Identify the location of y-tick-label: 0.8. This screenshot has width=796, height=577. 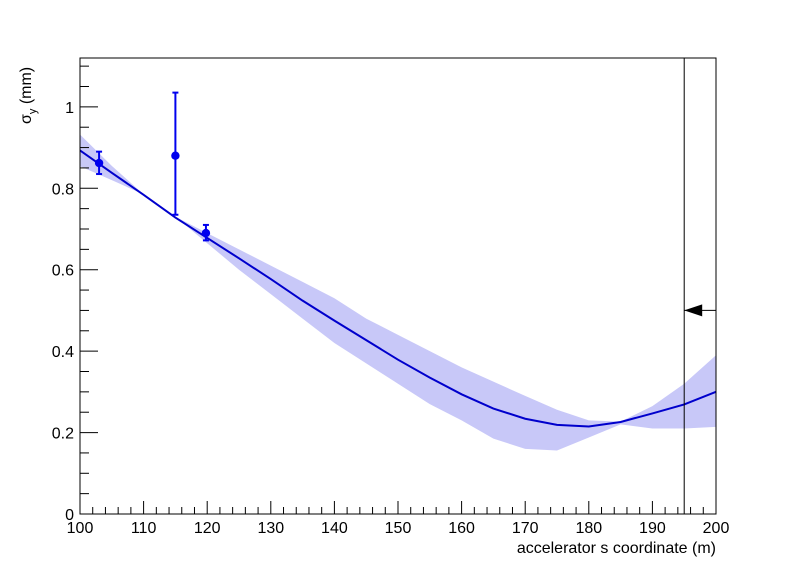
(63, 189).